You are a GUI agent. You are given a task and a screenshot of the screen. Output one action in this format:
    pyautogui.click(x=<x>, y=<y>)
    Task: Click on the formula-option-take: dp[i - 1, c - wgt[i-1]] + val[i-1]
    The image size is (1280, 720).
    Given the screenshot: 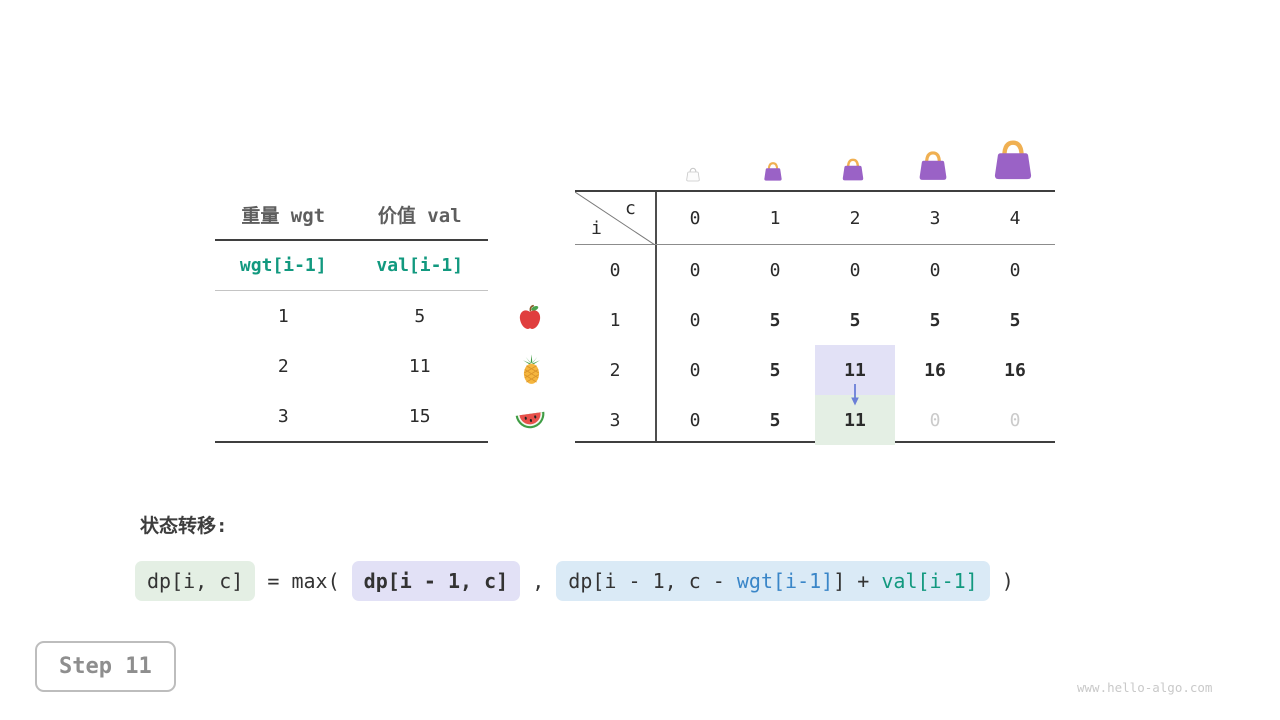 What is the action you would take?
    pyautogui.click(x=773, y=581)
    